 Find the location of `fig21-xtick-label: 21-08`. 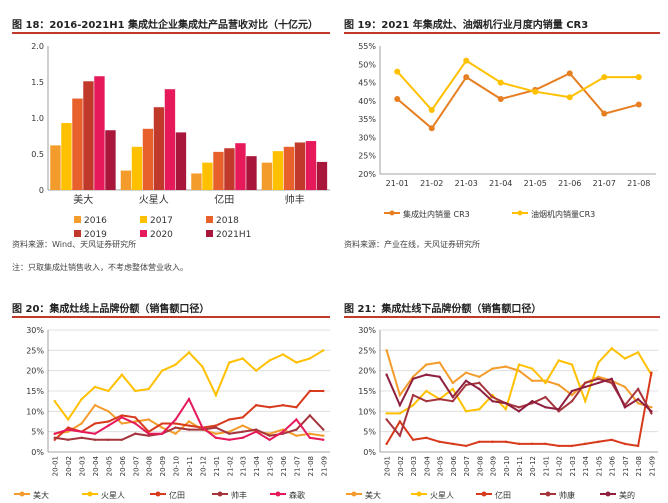

fig21-xtick-label: 21-08 is located at coordinates (639, 466).